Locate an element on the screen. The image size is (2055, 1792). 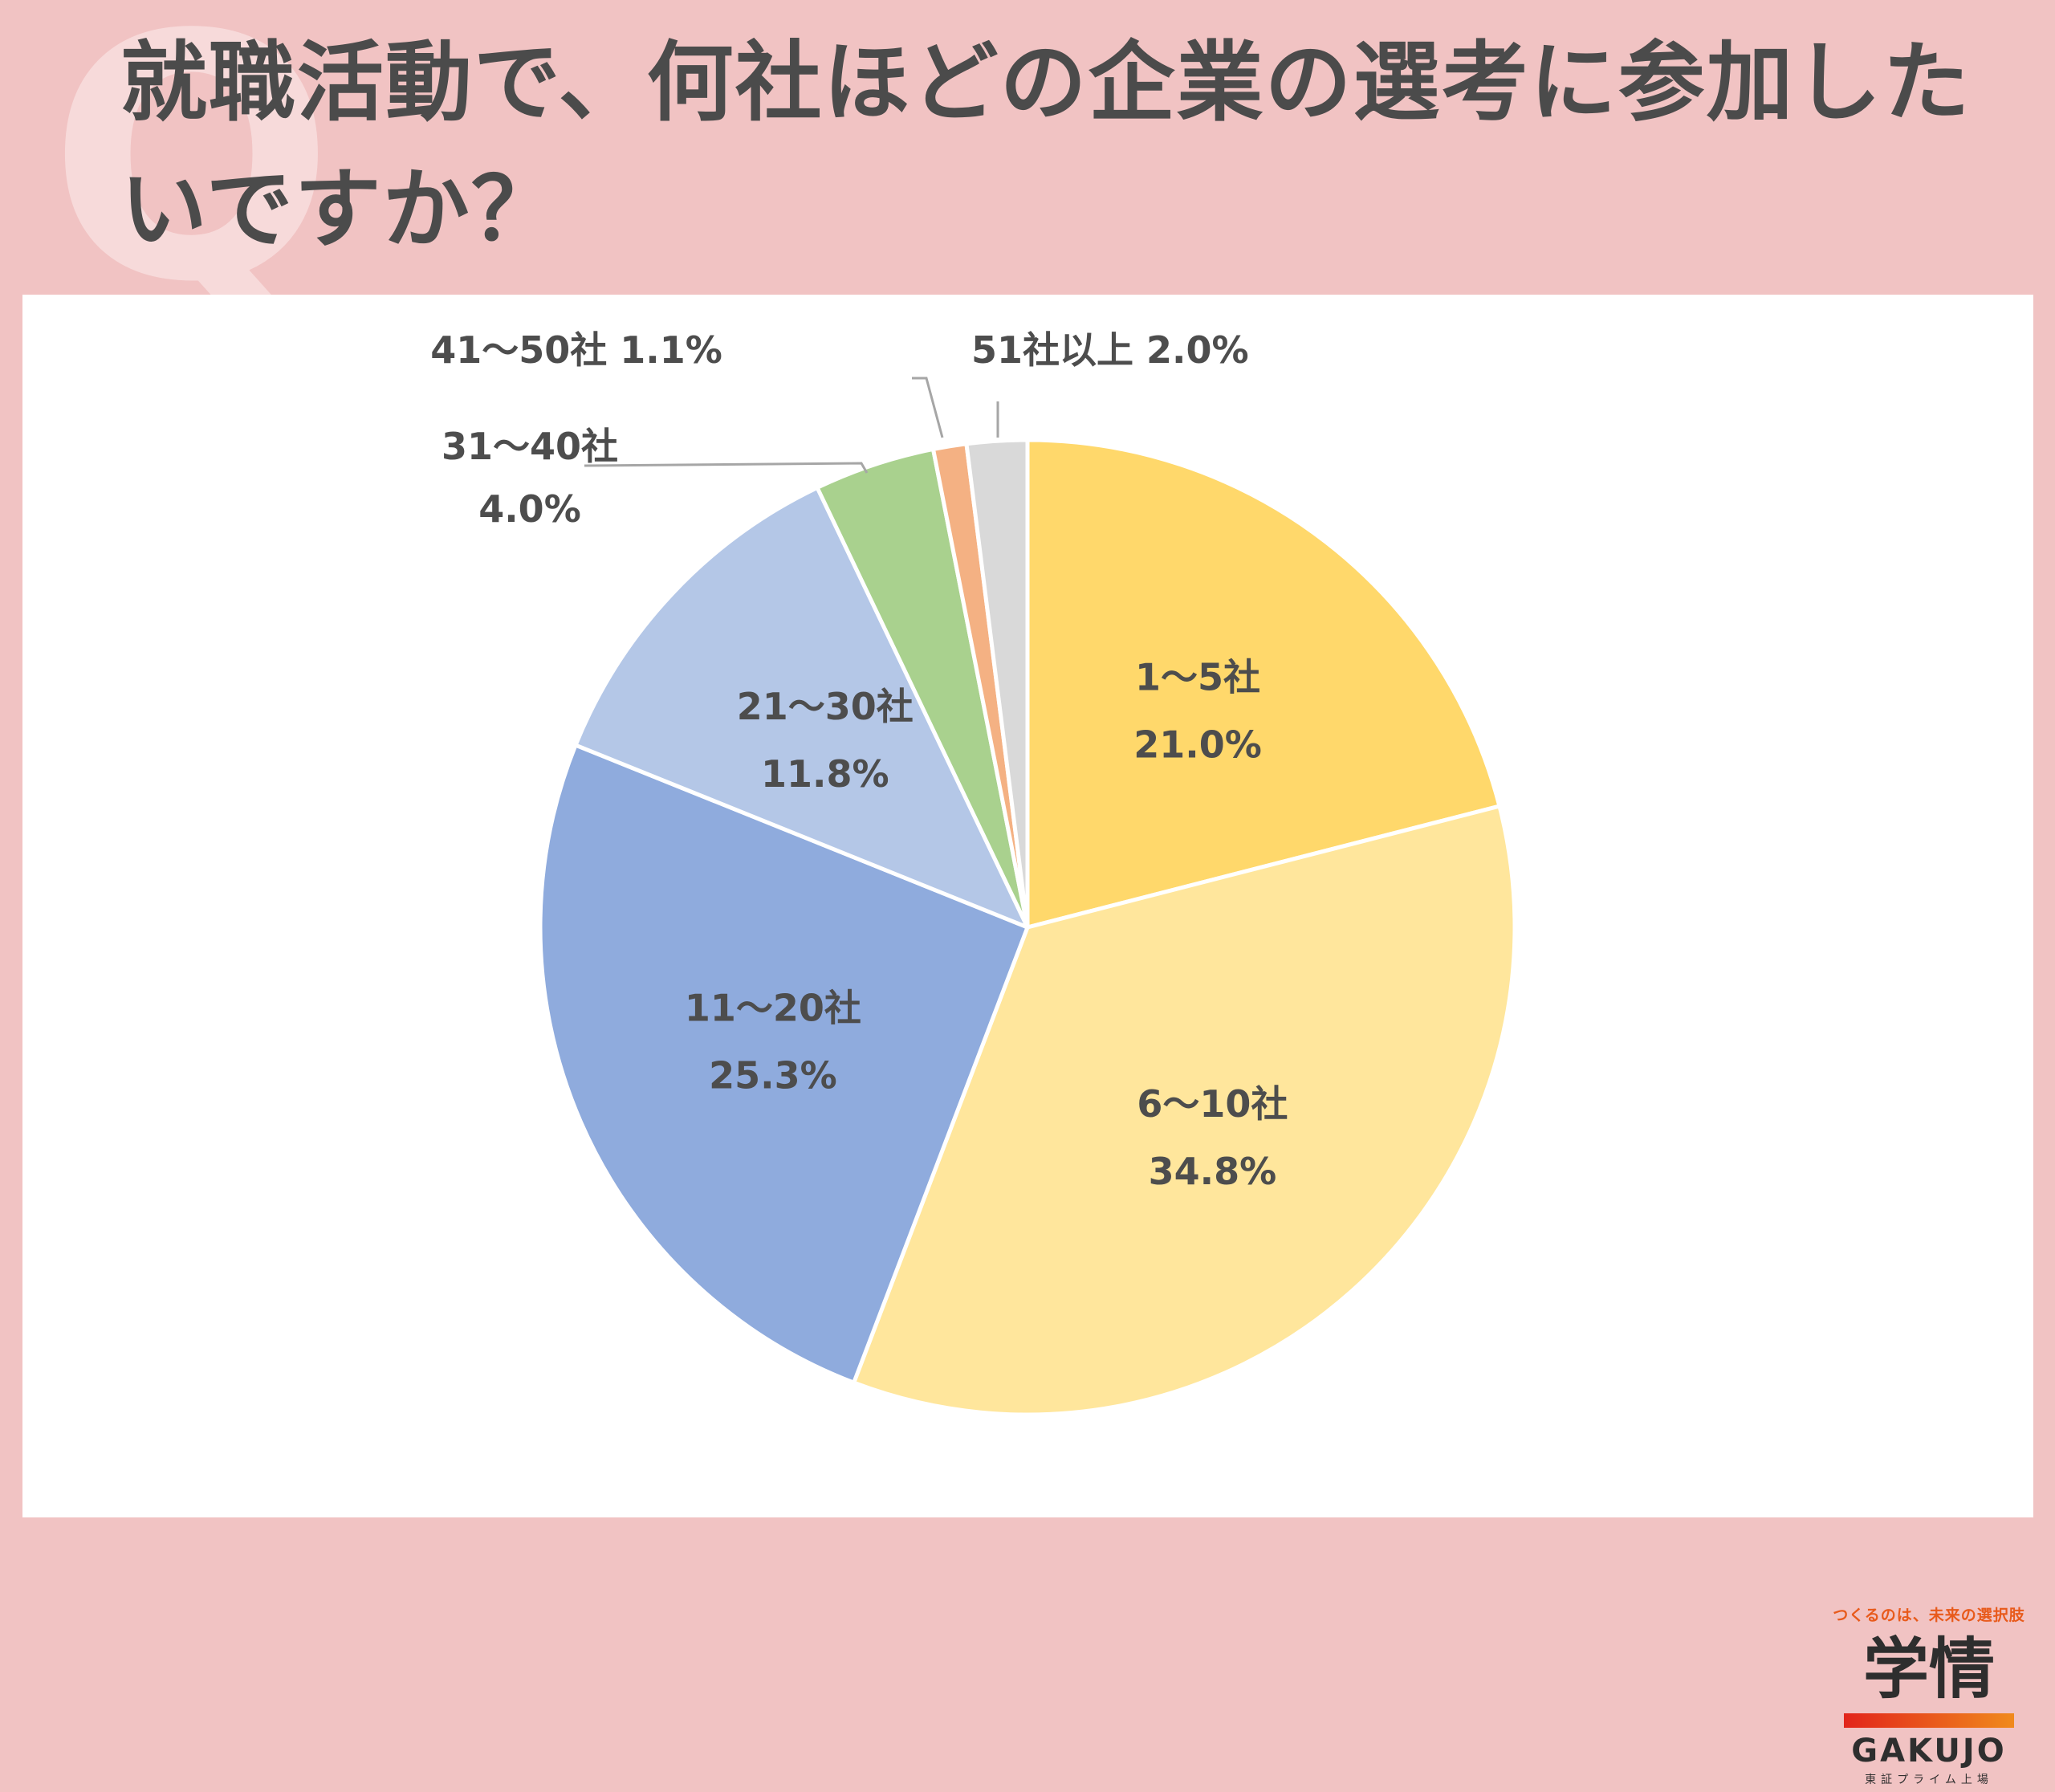
slice-label-41-50: 41〜50社 1.1% is located at coordinates (576, 350).